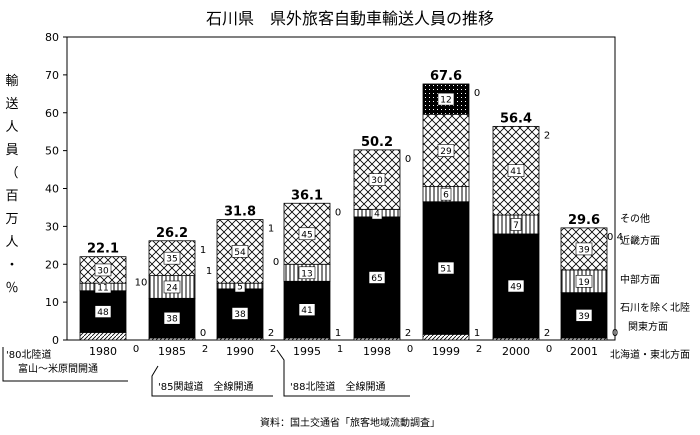 The height and width of the screenshot is (435, 700). I want to click on y-axis-label-char: 輸, so click(11, 81).